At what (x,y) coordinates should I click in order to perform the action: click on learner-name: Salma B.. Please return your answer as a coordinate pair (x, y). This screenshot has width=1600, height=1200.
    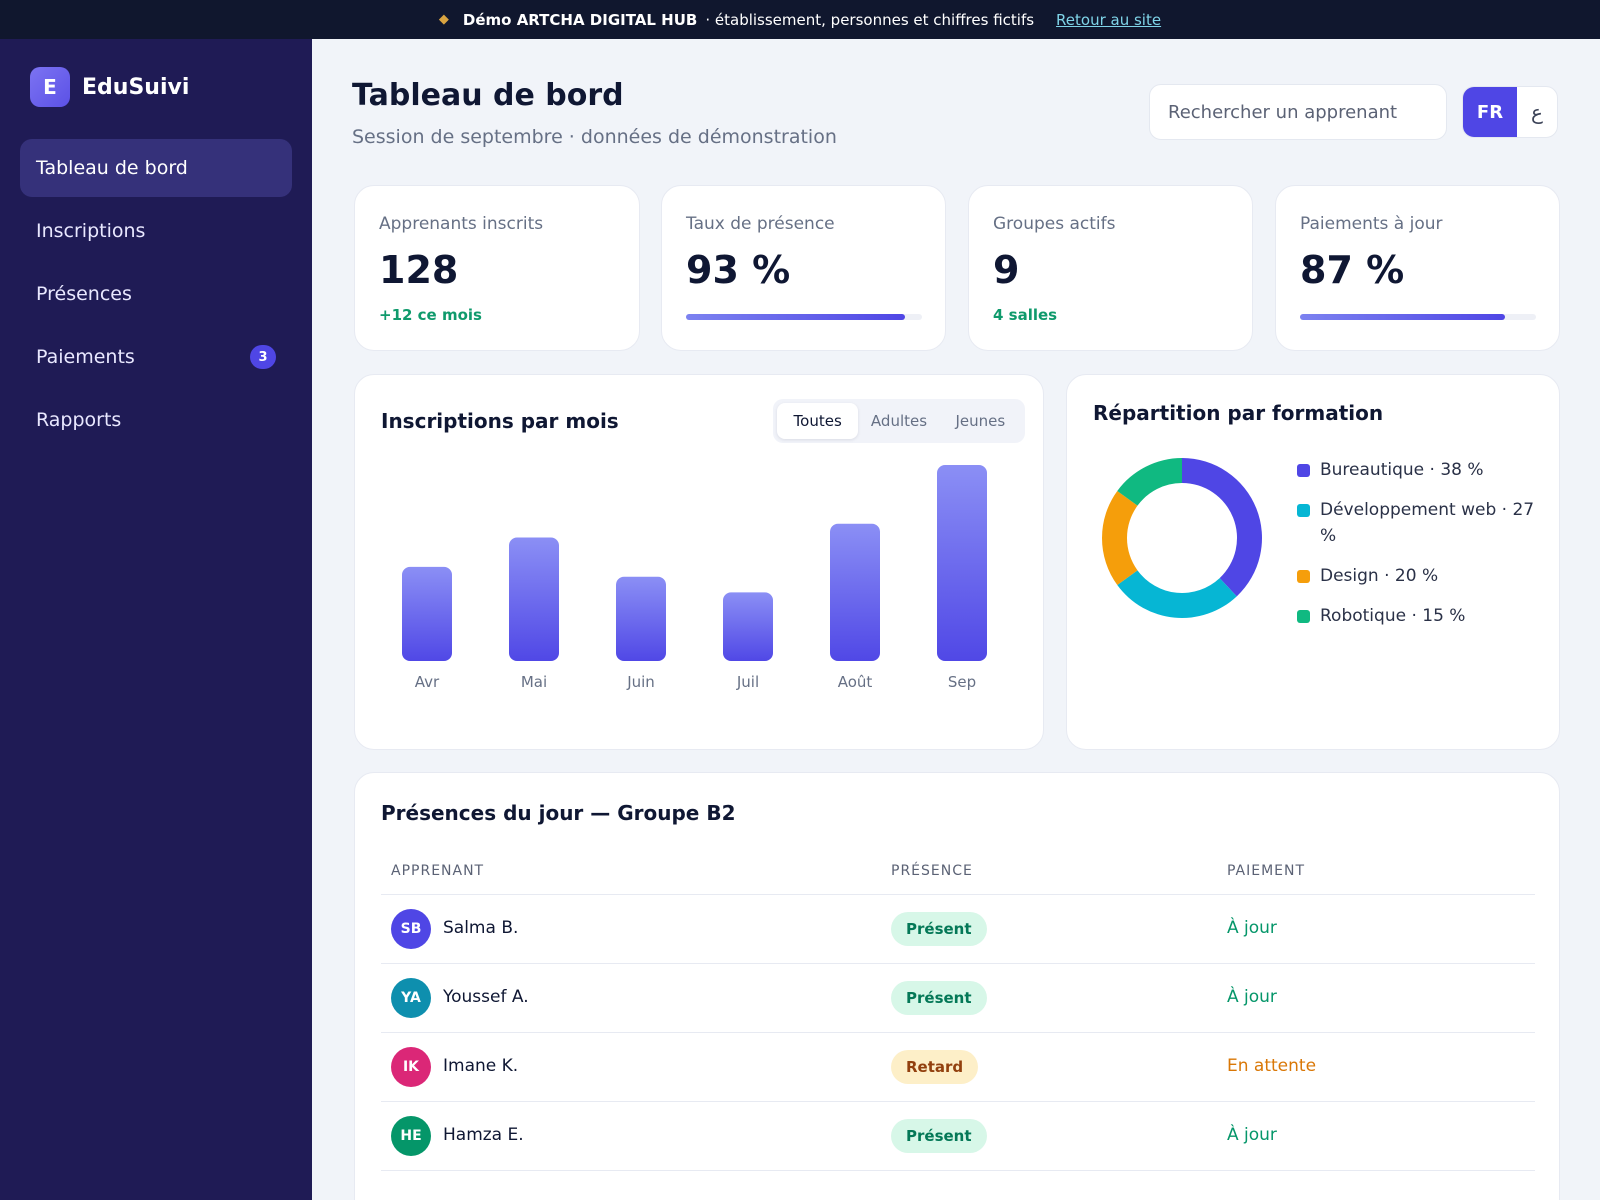
    Looking at the image, I should click on (481, 928).